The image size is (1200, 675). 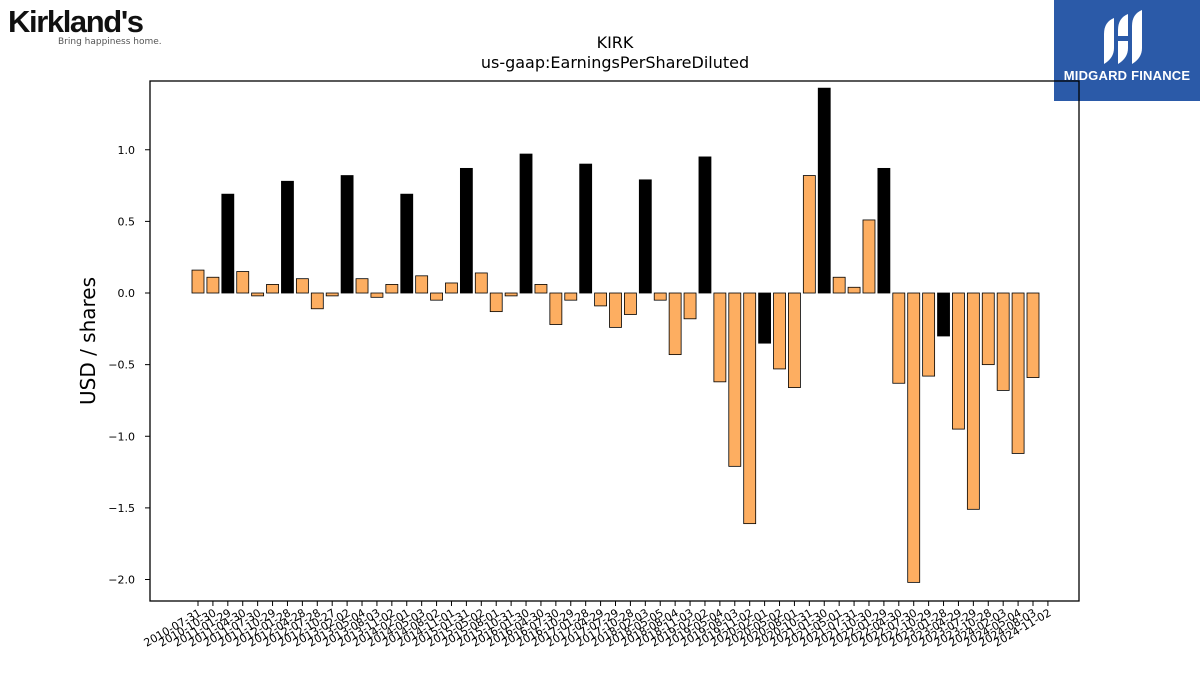 What do you see at coordinates (110, 42) in the screenshot?
I see `kirklands-logo-tagline: Bring happiness home.` at bounding box center [110, 42].